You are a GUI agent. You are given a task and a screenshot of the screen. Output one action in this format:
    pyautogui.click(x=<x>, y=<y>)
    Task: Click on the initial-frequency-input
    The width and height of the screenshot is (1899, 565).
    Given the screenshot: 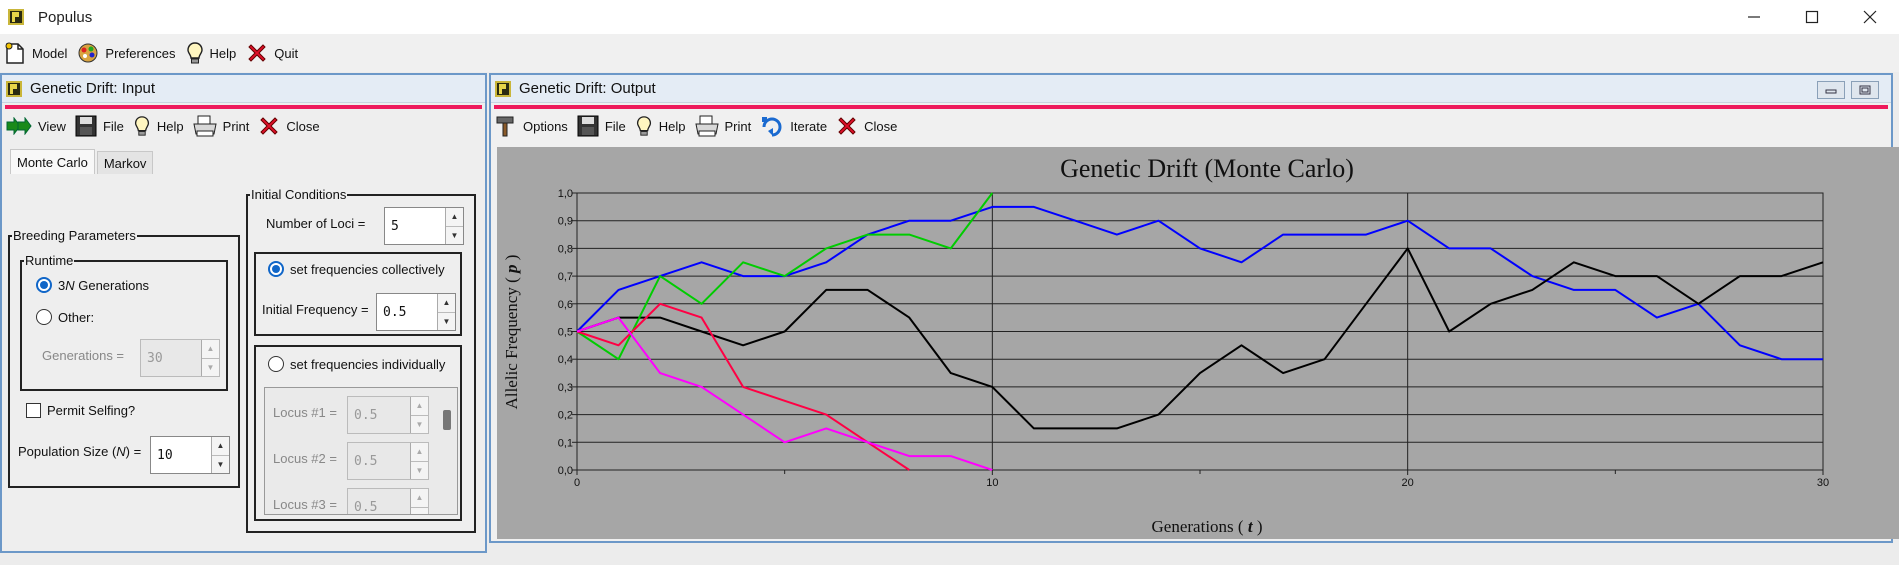 What is the action you would take?
    pyautogui.click(x=407, y=312)
    